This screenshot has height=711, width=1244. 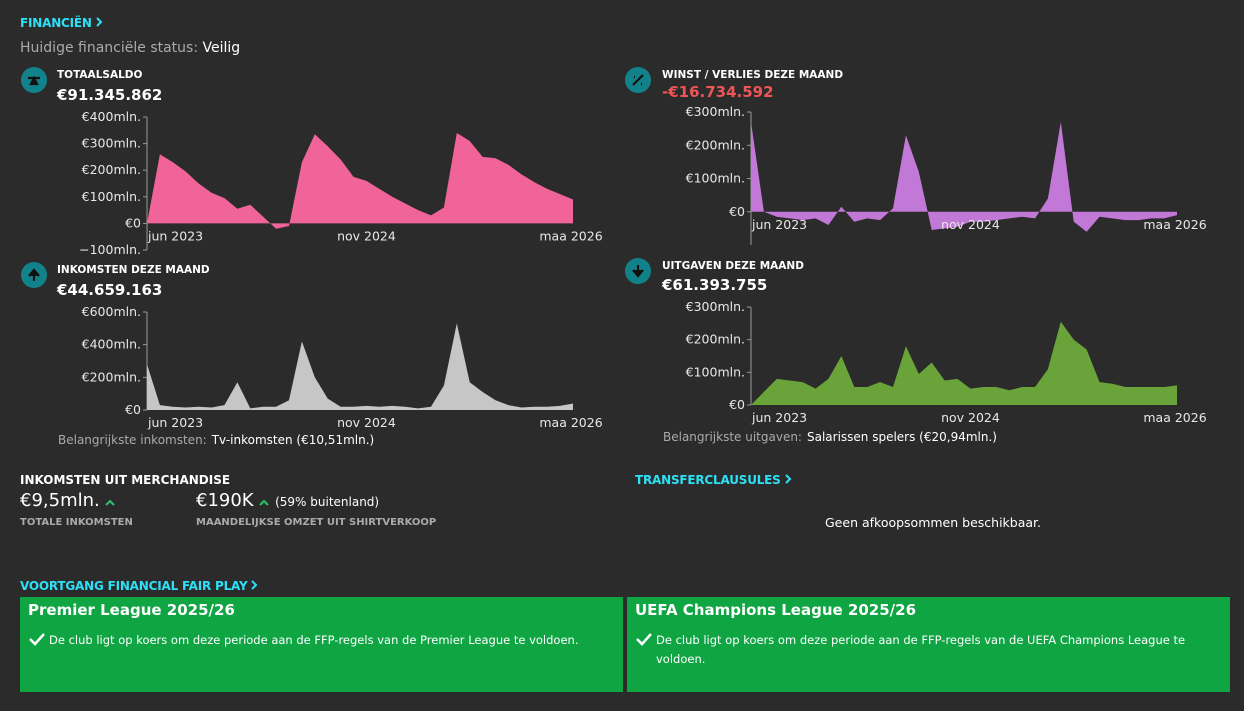 I want to click on card-title: UEFA Champions League 2025/26, so click(x=776, y=610).